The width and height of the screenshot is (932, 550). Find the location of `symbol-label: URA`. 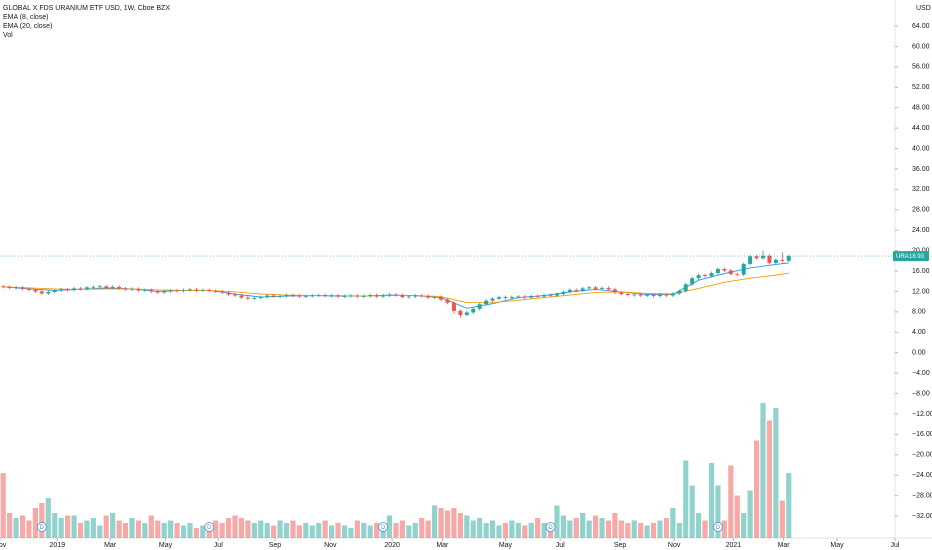

symbol-label: URA is located at coordinates (902, 257).